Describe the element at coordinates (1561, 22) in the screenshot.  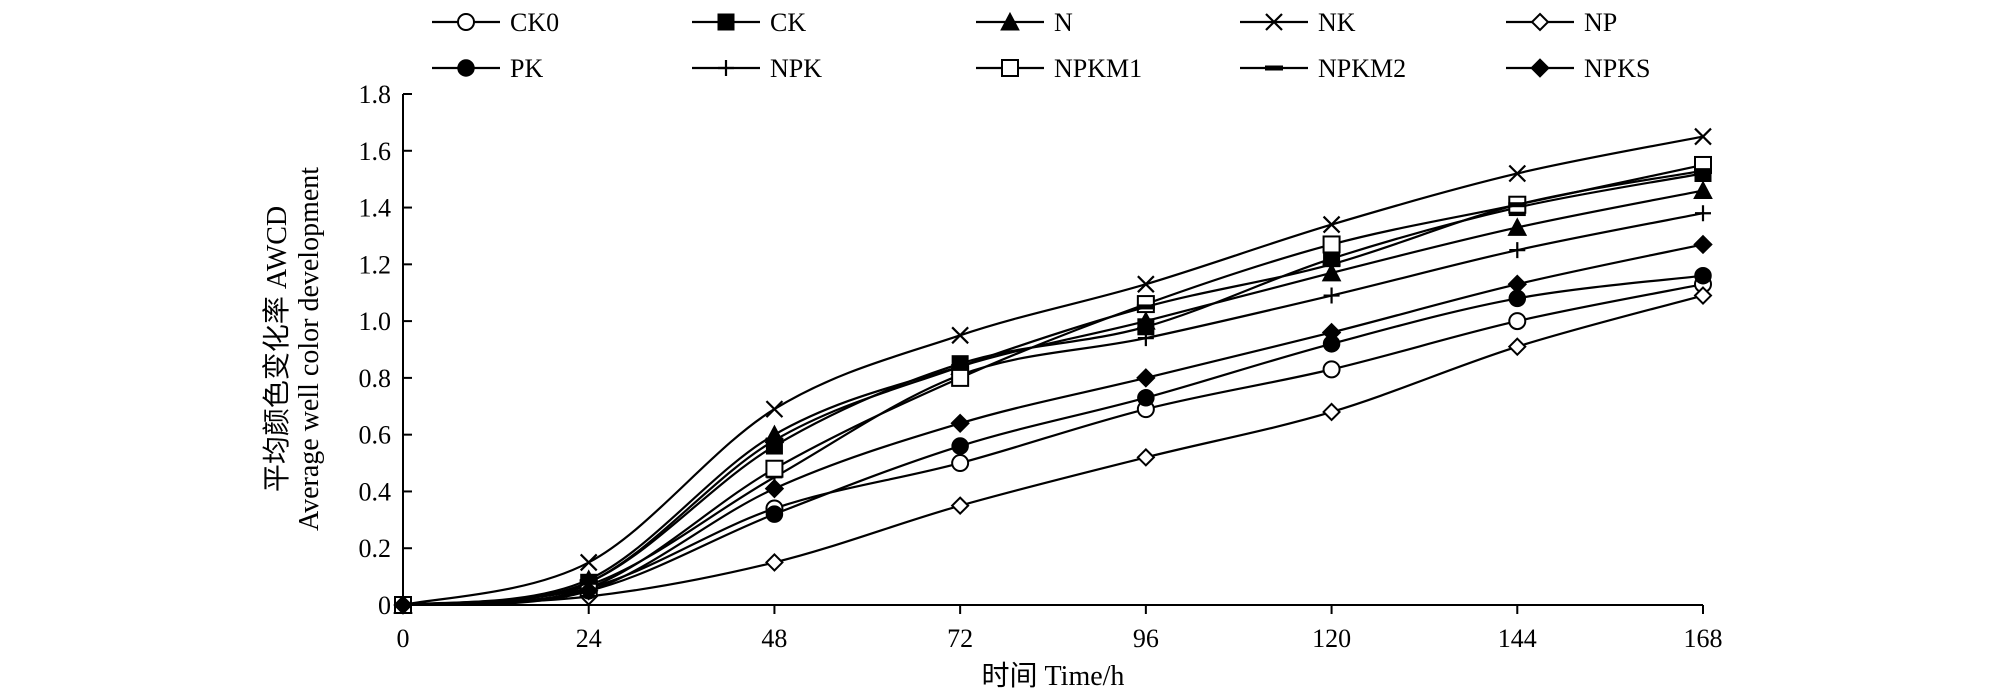
I see `legend-item-np: NP` at that location.